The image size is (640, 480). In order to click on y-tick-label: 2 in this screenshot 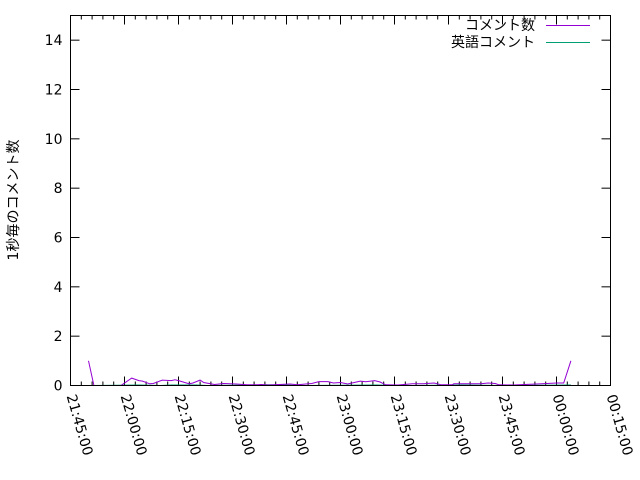, I will do `click(58, 337)`.